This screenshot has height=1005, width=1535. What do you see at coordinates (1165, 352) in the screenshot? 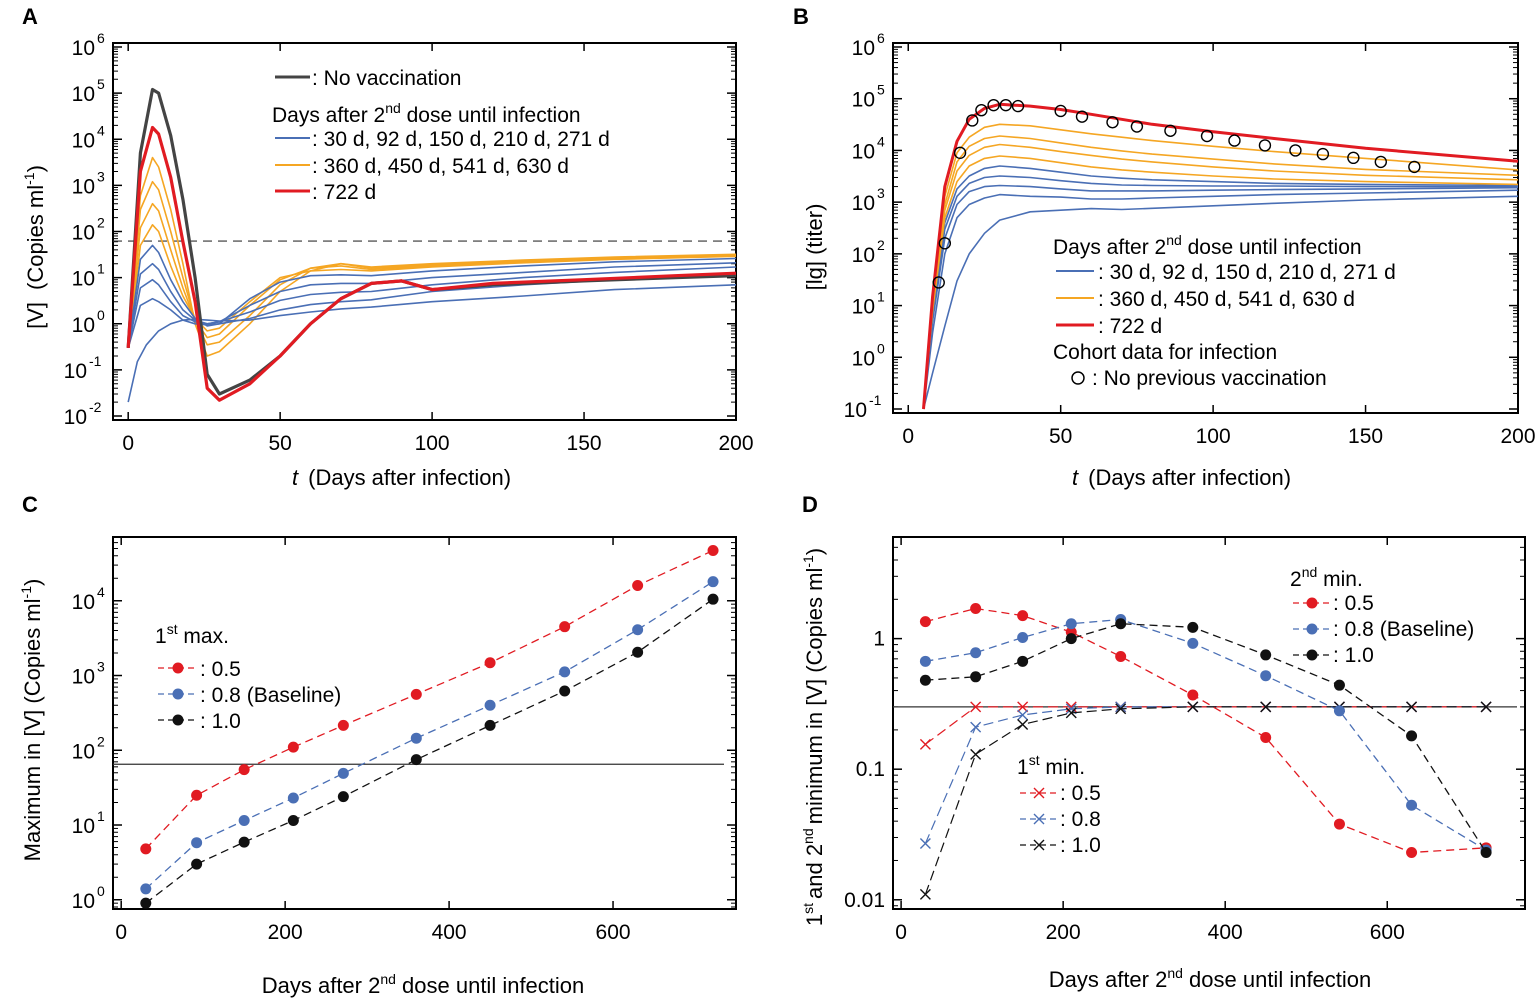
I see `legend-b-cohort-heading: Cohort data for infection` at bounding box center [1165, 352].